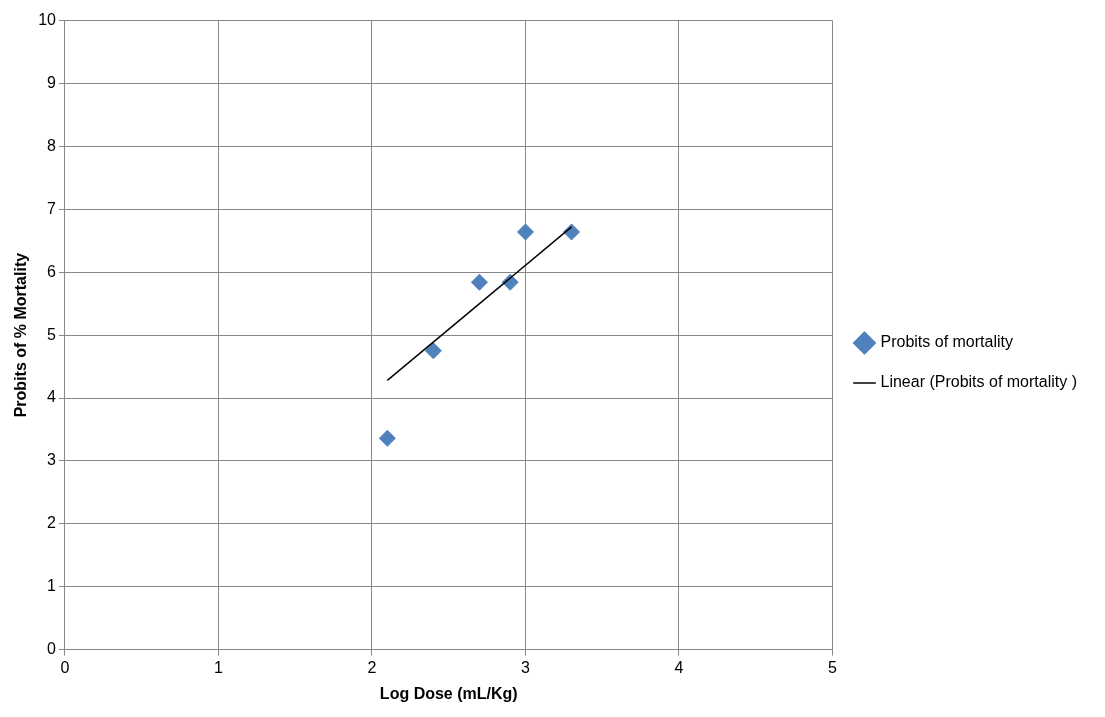 Image resolution: width=1105 pixels, height=717 pixels. I want to click on y-tick-label: 9, so click(52, 82).